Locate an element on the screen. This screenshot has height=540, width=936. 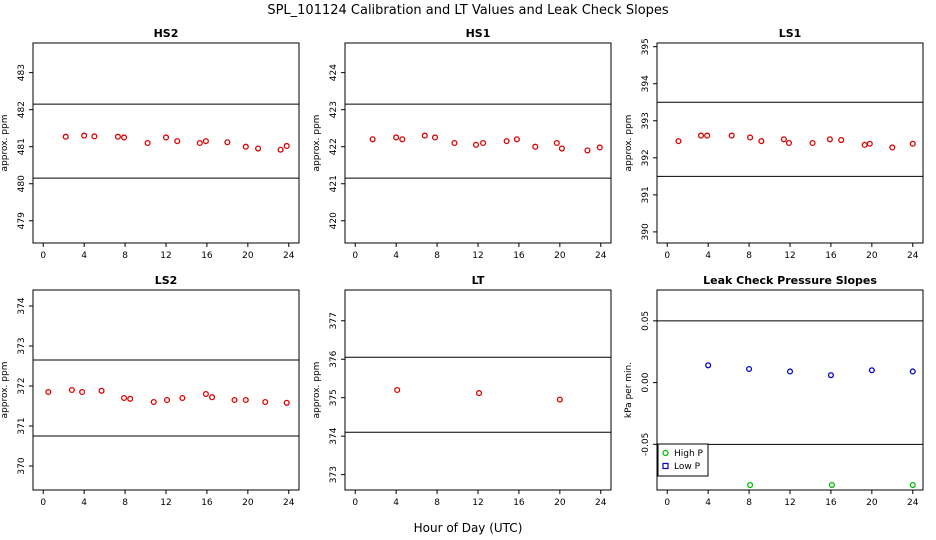
legend-label: Low P is located at coordinates (687, 467).